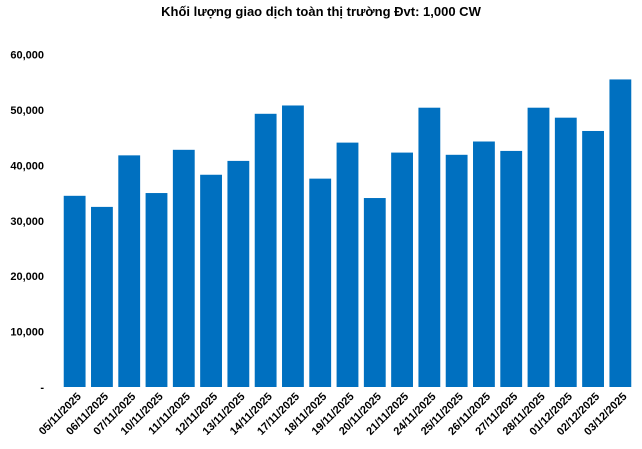 The image size is (642, 449). What do you see at coordinates (27, 333) in the screenshot?
I see `y-tick-label: 10,000` at bounding box center [27, 333].